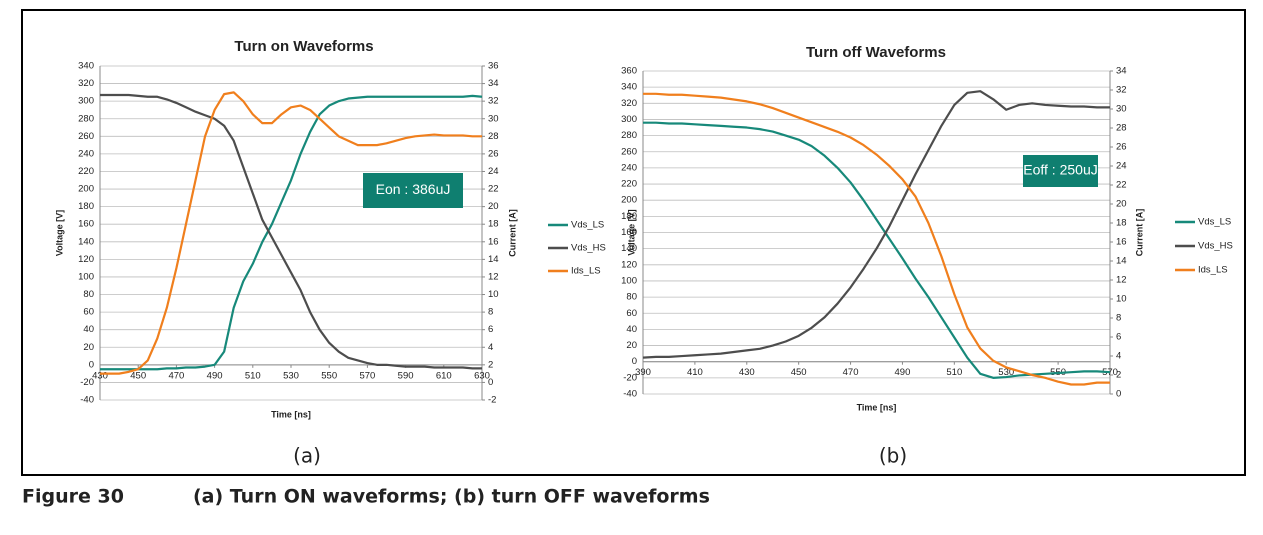 The width and height of the screenshot is (1263, 535). What do you see at coordinates (88, 294) in the screenshot?
I see `y-tick-label: 80` at bounding box center [88, 294].